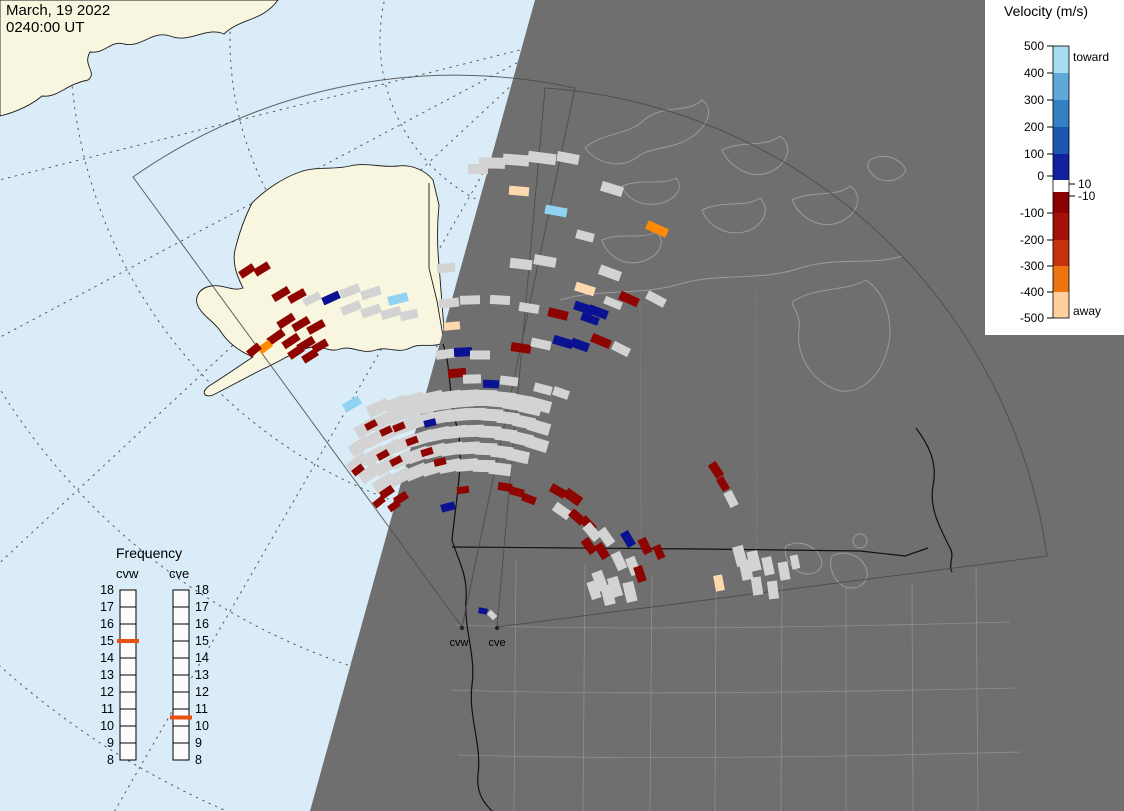  Describe the element at coordinates (107, 607) in the screenshot. I see `frequency-tick-label: 17` at that location.